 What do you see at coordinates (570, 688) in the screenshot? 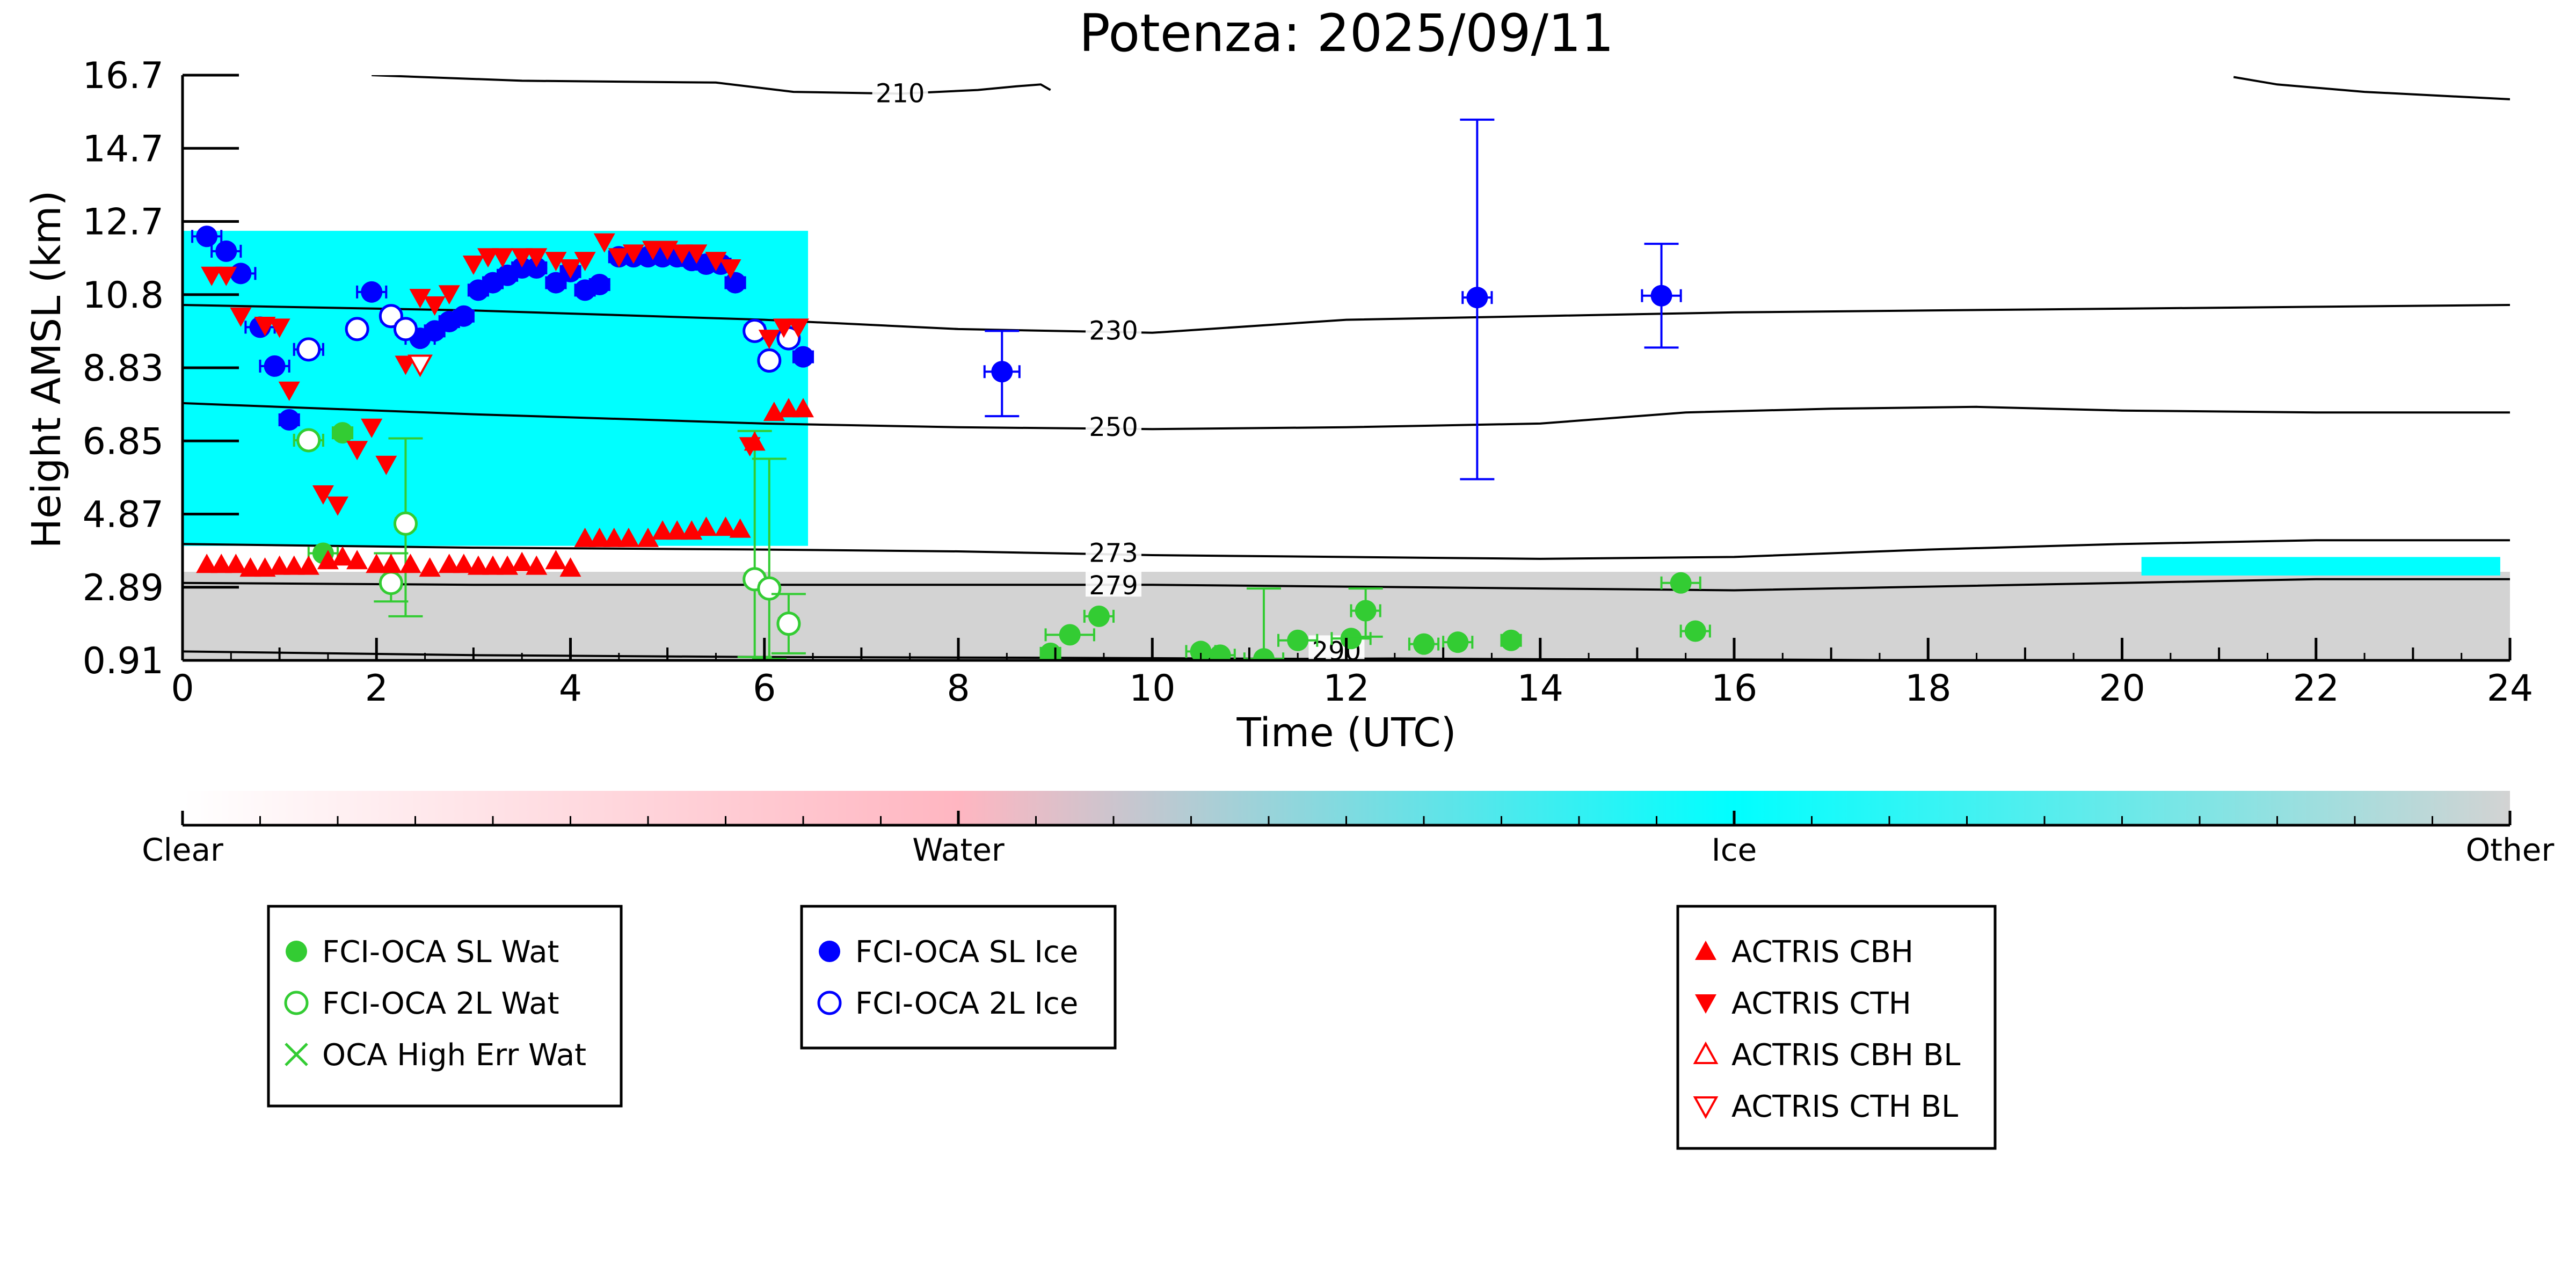
I see `x-tick-label: 4` at bounding box center [570, 688].